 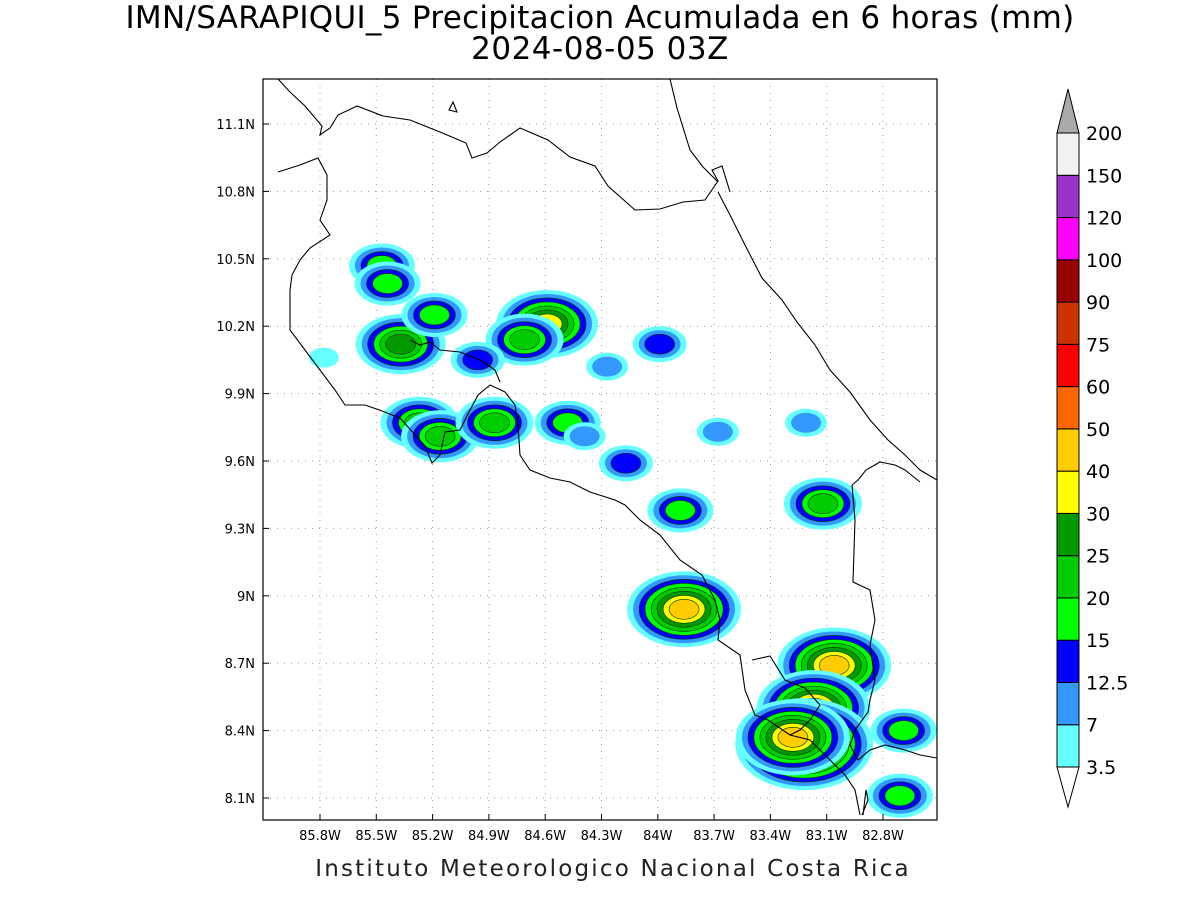 I want to click on nicaragua-east-shore, so click(x=694, y=131).